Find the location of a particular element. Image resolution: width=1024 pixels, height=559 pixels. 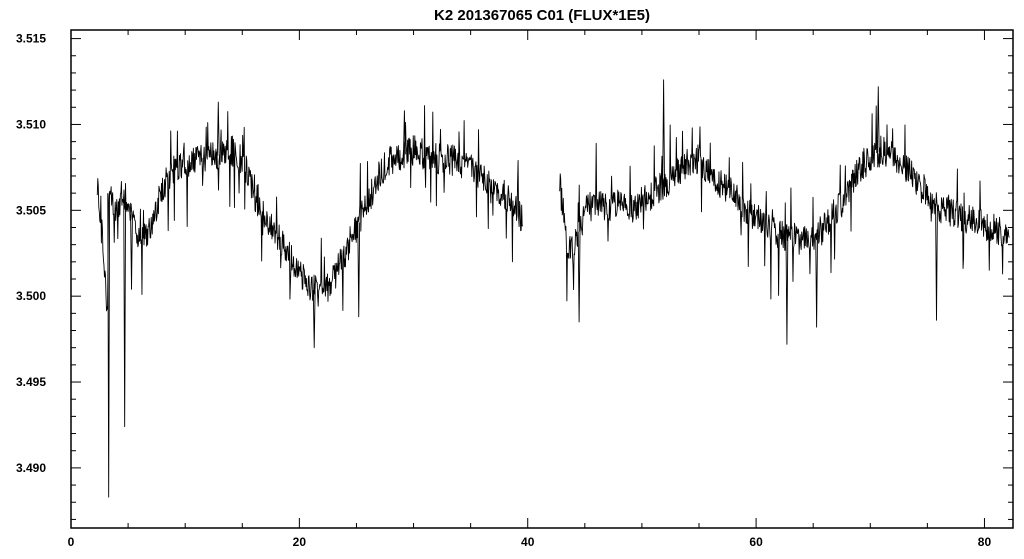

y-tick-label: 3.495 is located at coordinates (31, 382).